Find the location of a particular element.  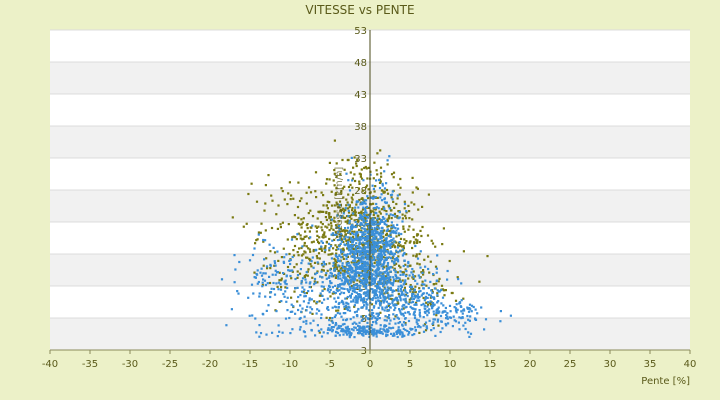

x-tick-label: 20 is located at coordinates (530, 364).